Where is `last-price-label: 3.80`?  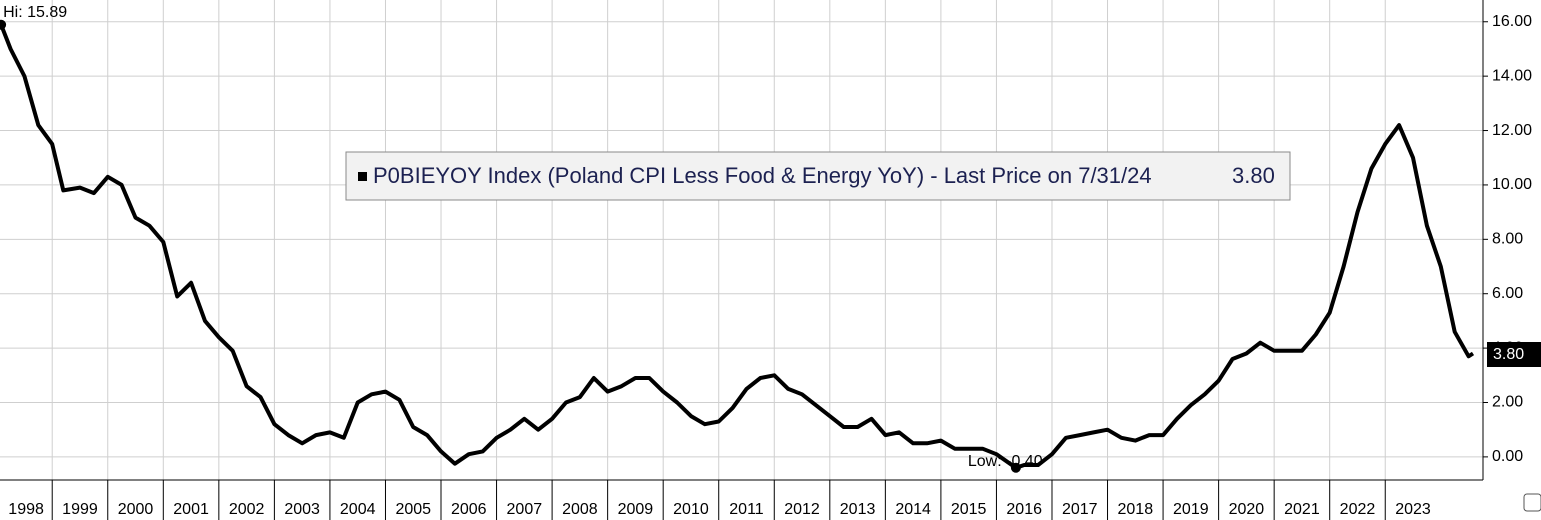
last-price-label: 3.80 is located at coordinates (1508, 354).